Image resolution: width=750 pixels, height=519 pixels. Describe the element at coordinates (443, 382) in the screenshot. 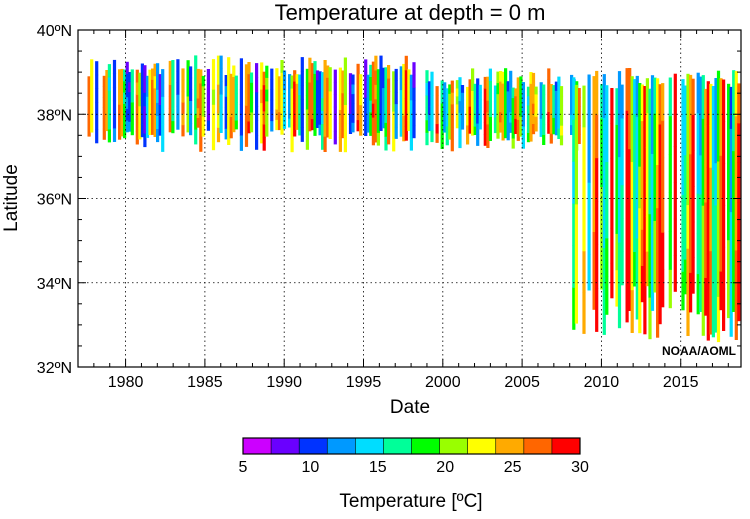

I see `x-tick-label: 2000` at that location.